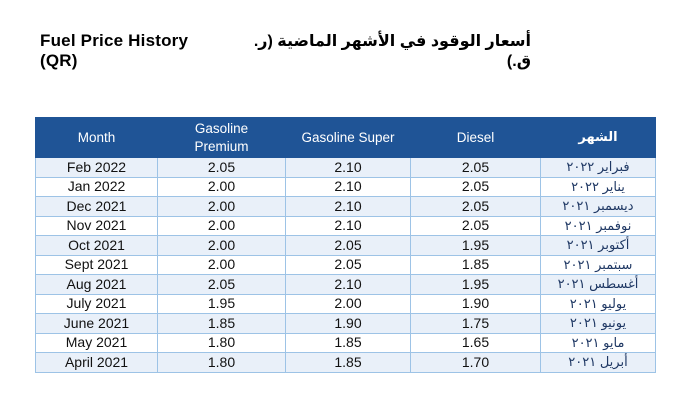 This screenshot has height=401, width=691. Describe the element at coordinates (96, 342) in the screenshot. I see `table-cell-month: May 2021` at that location.